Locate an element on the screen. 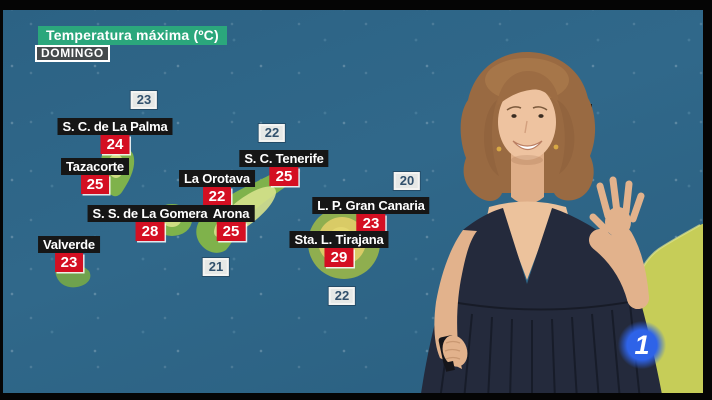 Image resolution: width=712 pixels, height=400 pixels. presenter-right-arm is located at coordinates (455, 299).